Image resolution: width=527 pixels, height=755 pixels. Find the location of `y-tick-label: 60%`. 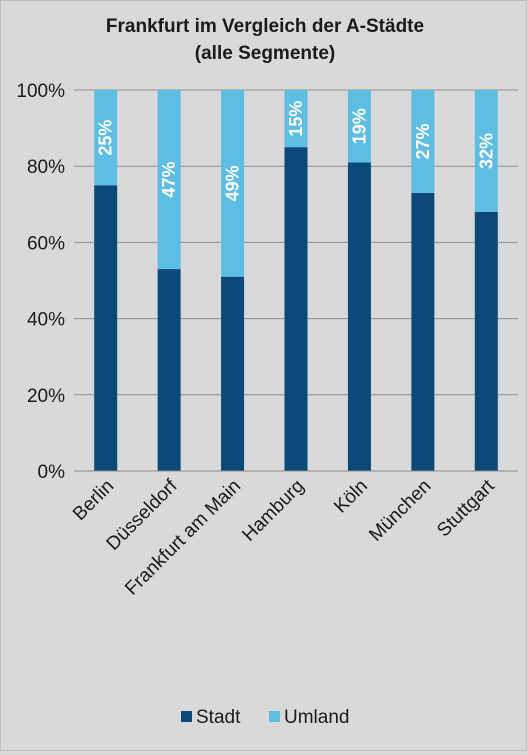

y-tick-label: 60% is located at coordinates (46, 243).